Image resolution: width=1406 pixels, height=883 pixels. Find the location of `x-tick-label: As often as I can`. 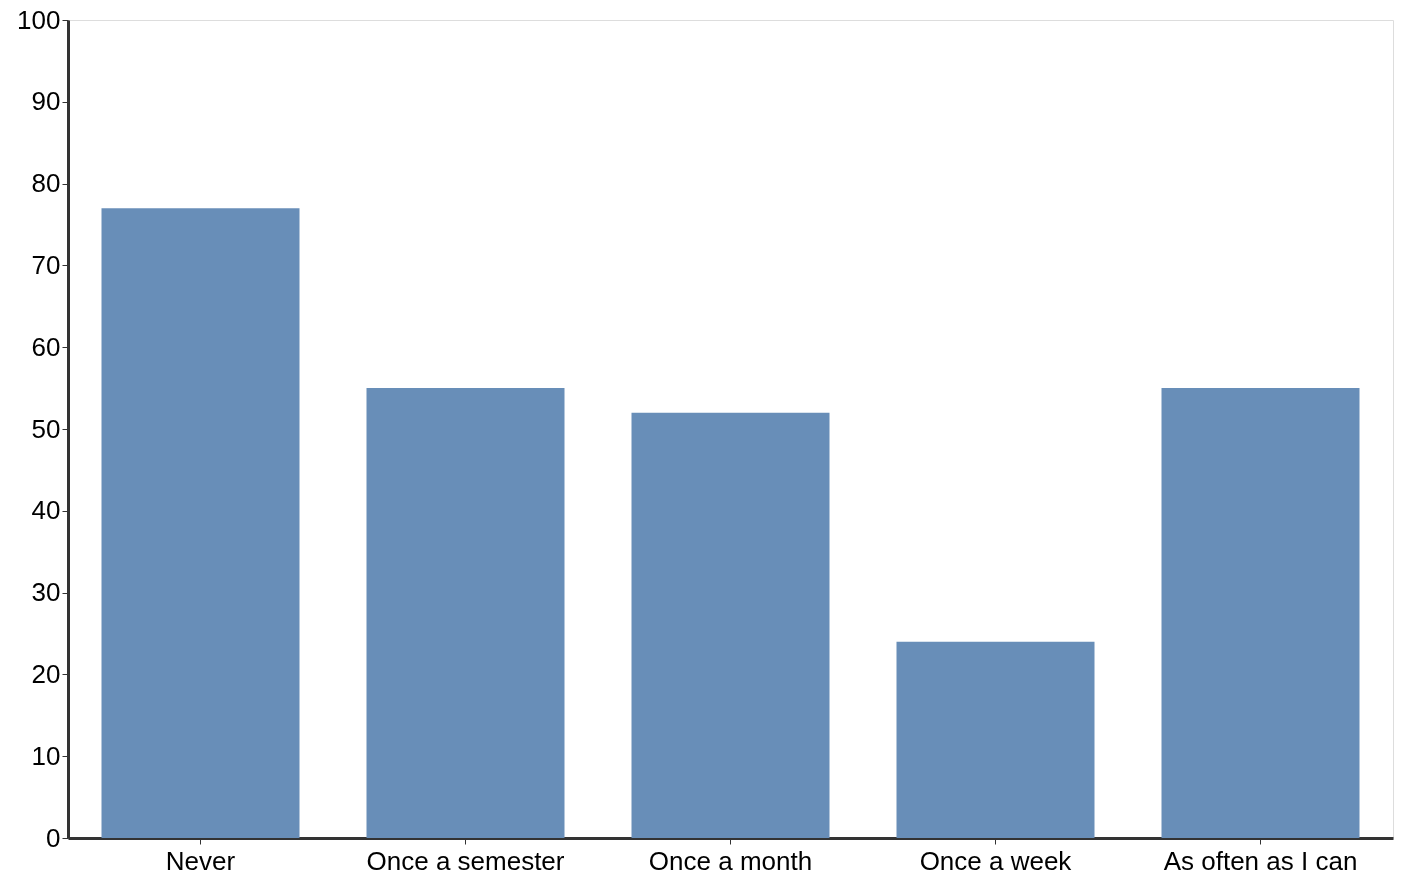

x-tick-label: As often as I can is located at coordinates (1260, 860).